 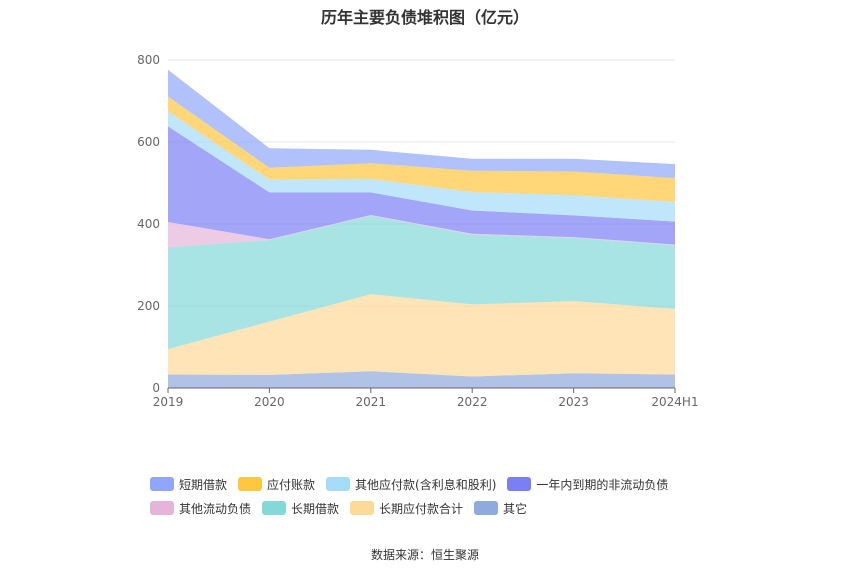 I want to click on legend-row: 其他流动负债 长期借款 长期应付款合计 其它, so click(x=430, y=508).